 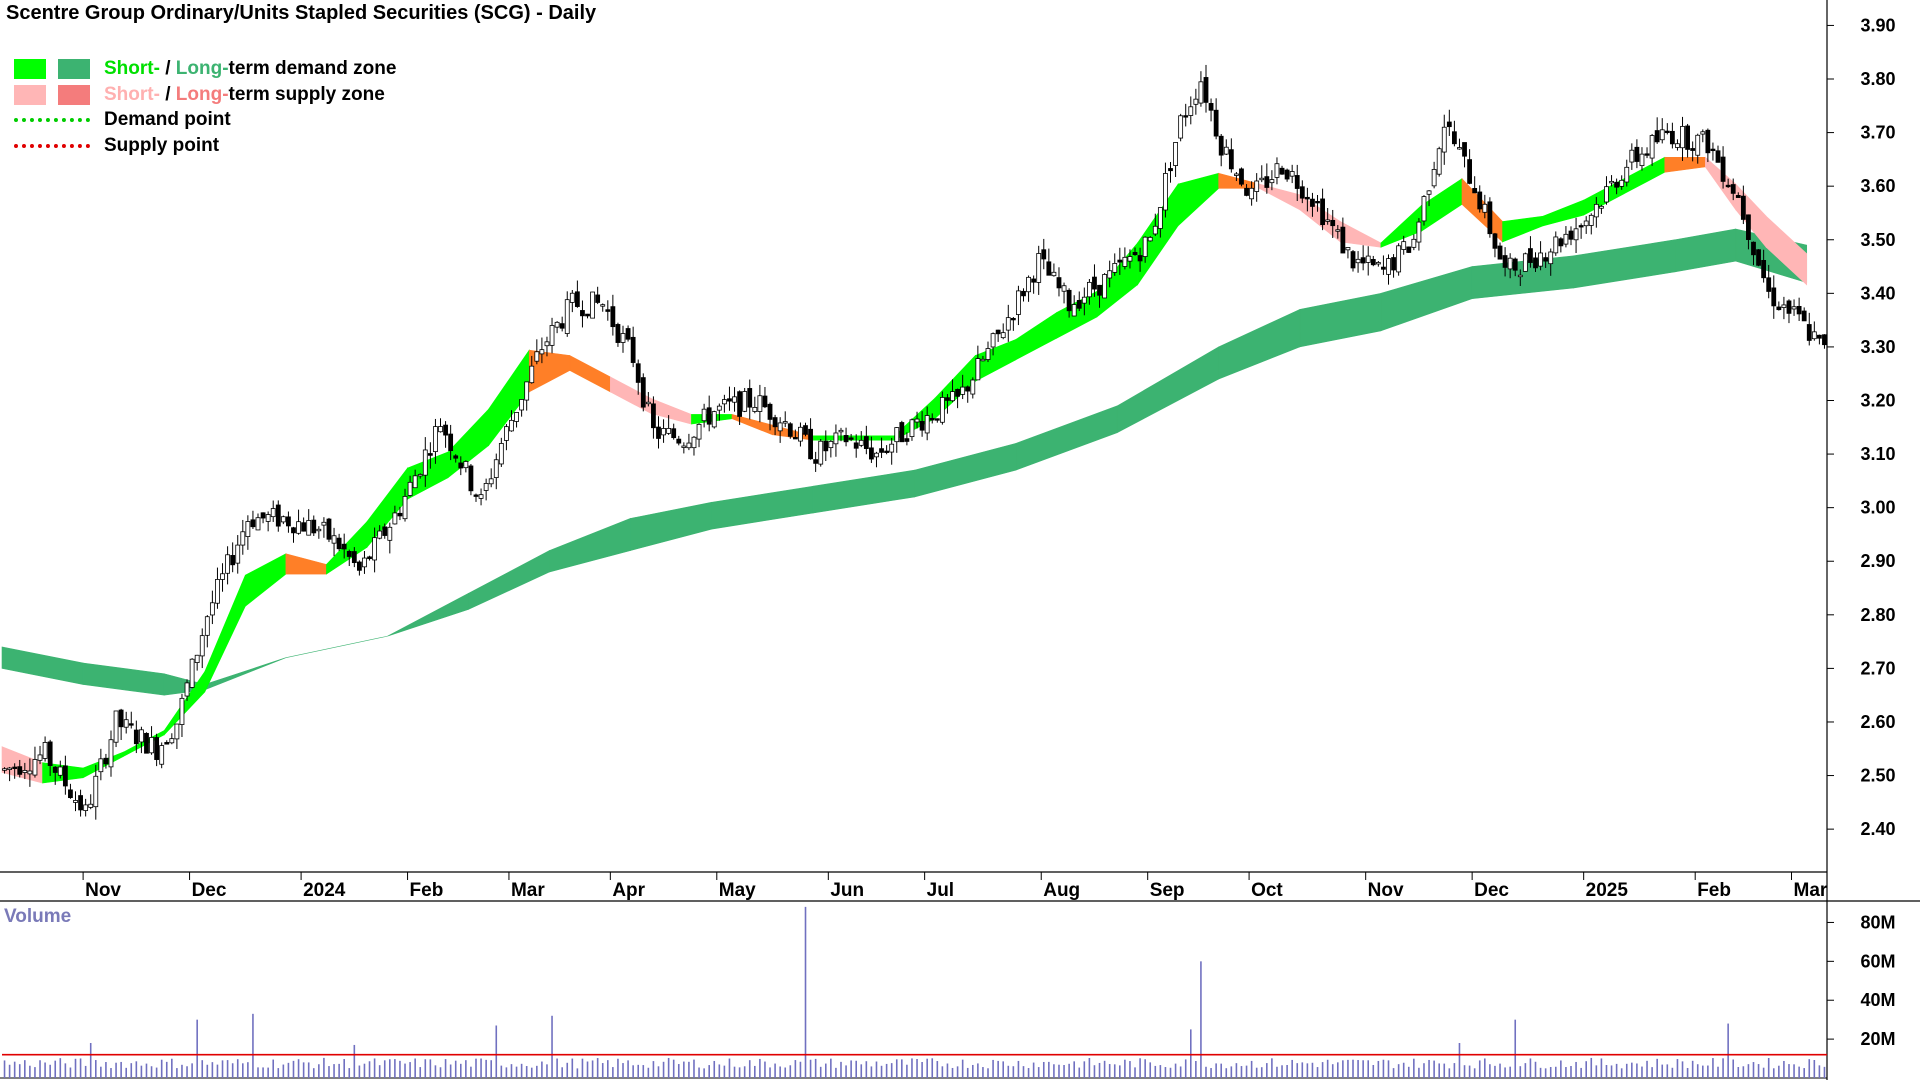 I want to click on y-tick-label: 3.10, so click(x=1877, y=454).